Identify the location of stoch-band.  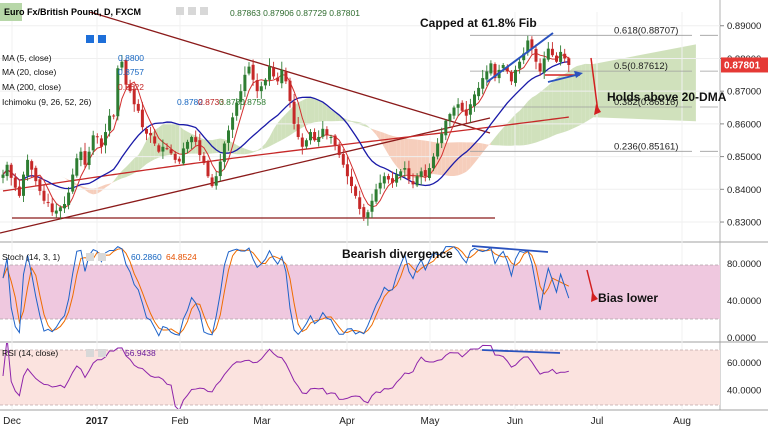
(360, 292).